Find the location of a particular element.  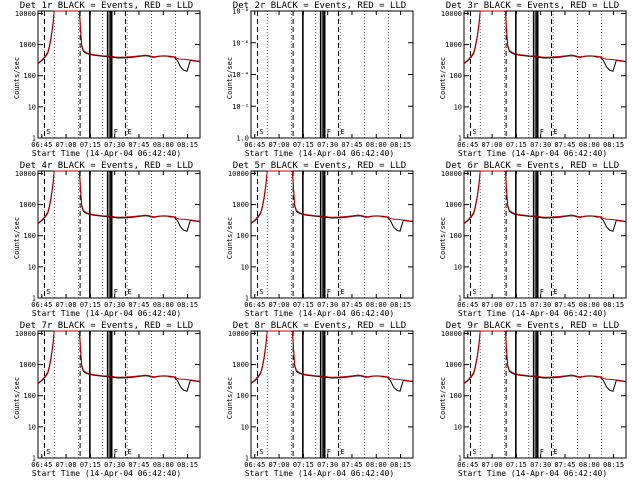

y-tick-label: 1.0 is located at coordinates (242, 139).